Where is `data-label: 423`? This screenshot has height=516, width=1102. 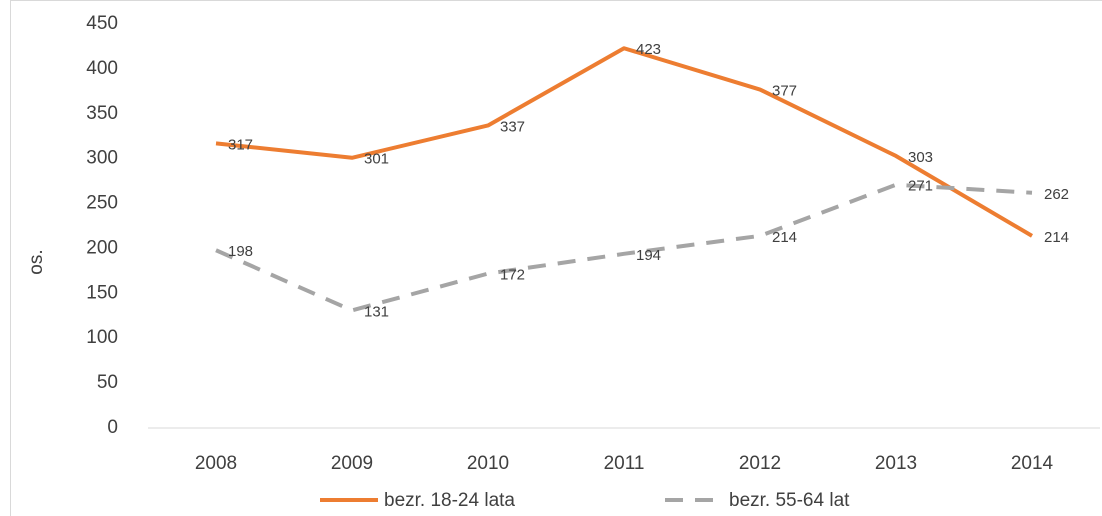
data-label: 423 is located at coordinates (648, 49).